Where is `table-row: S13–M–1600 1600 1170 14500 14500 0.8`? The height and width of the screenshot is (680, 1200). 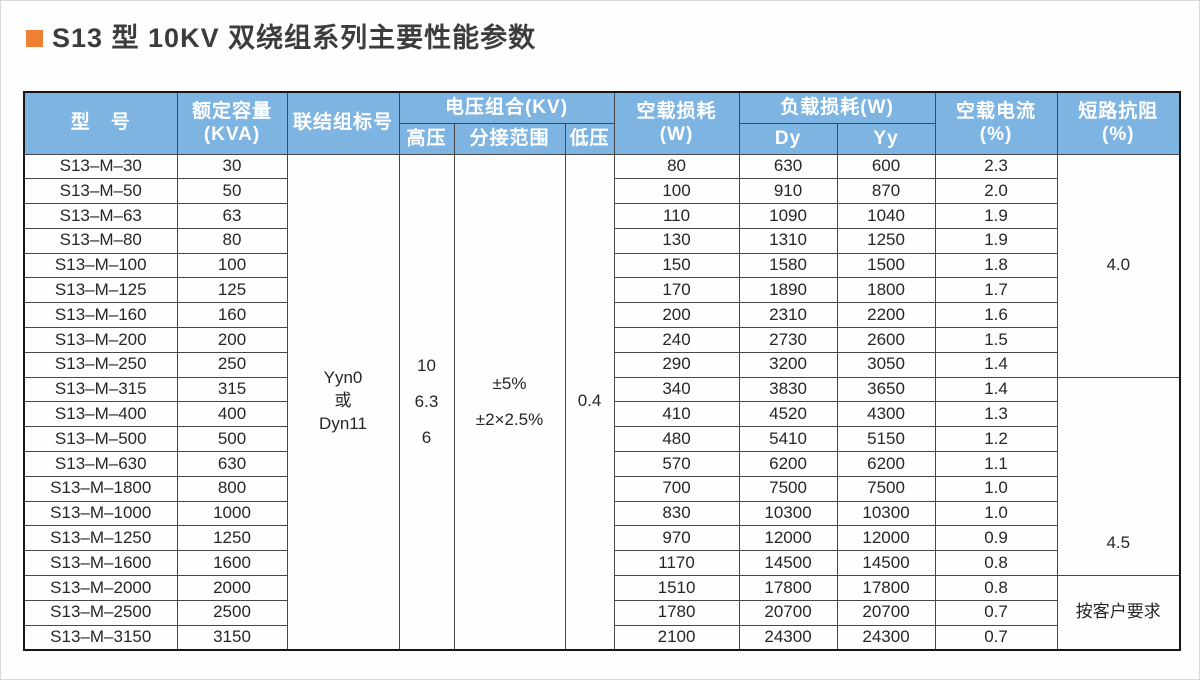
table-row: S13–M–1600 1600 1170 14500 14500 0.8 is located at coordinates (601, 563).